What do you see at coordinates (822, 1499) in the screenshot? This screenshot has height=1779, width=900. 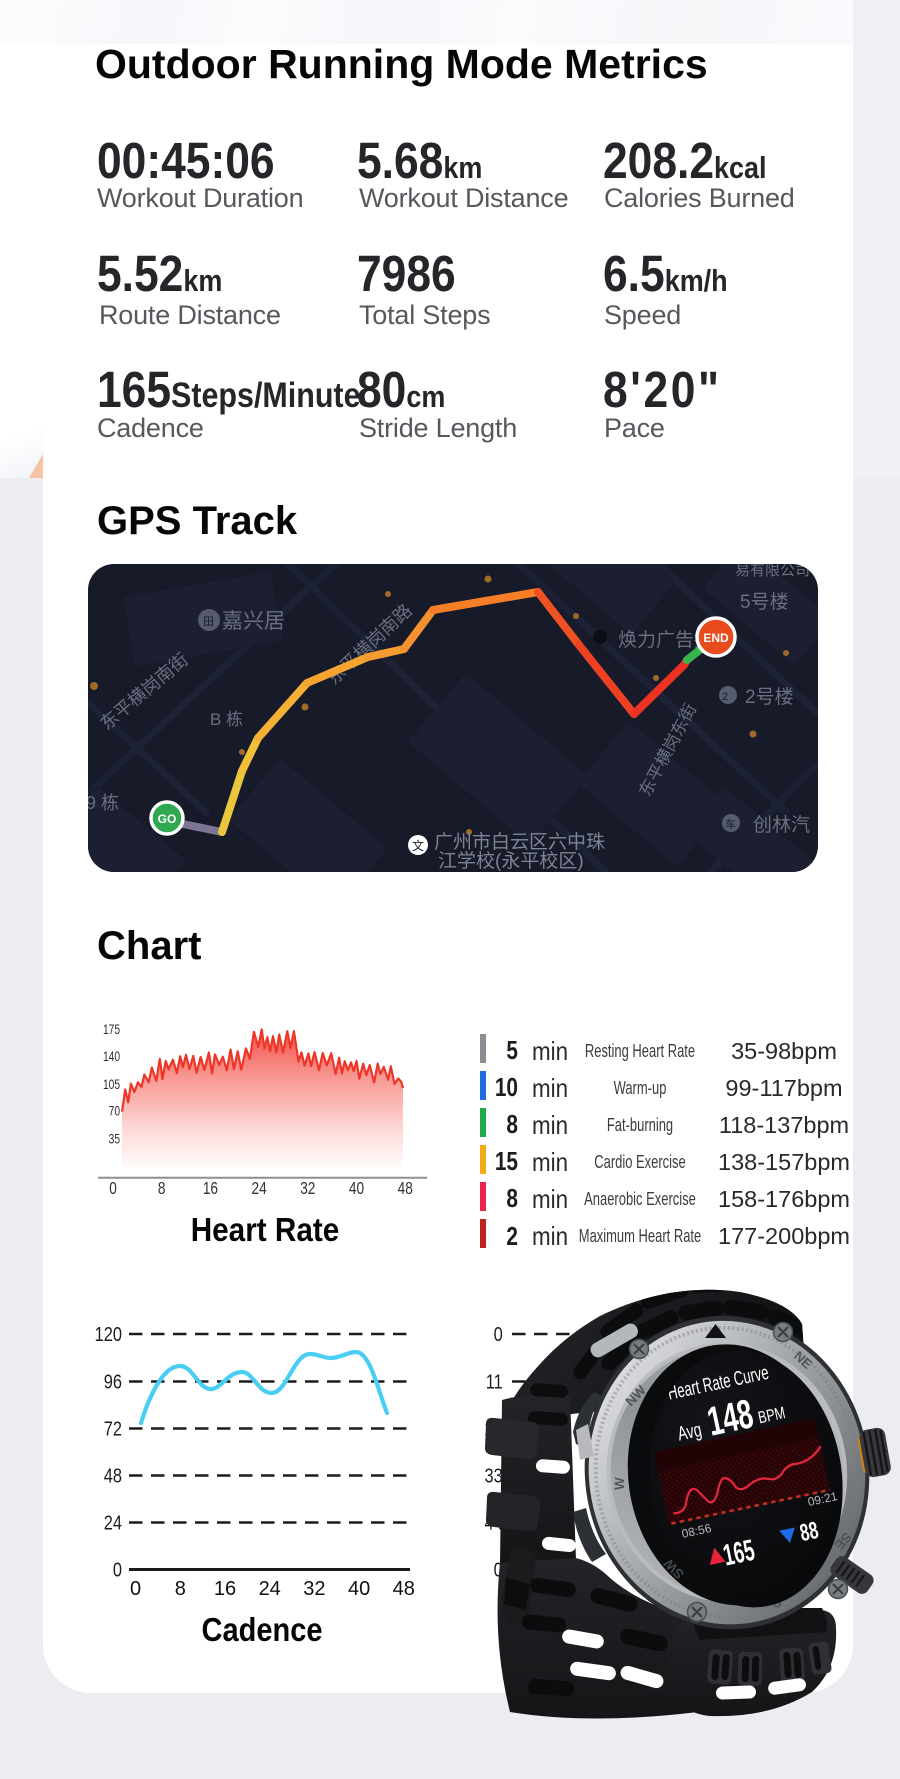 I see `svg-text: 09:21` at bounding box center [822, 1499].